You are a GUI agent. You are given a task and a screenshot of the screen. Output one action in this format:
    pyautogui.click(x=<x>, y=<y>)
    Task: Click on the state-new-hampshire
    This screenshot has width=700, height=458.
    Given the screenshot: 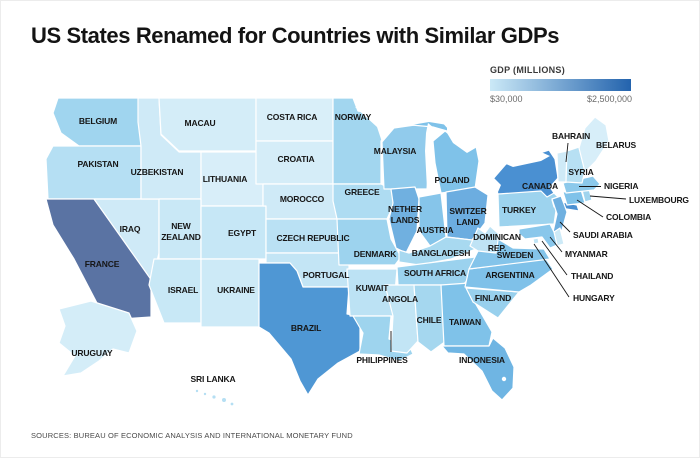 What is the action you would take?
    pyautogui.click(x=575, y=165)
    